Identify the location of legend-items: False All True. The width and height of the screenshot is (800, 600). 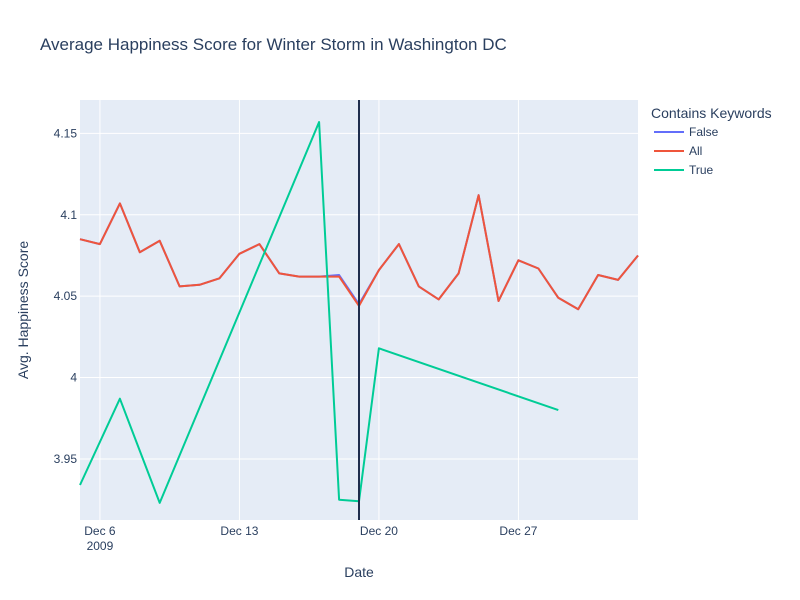
(686, 151).